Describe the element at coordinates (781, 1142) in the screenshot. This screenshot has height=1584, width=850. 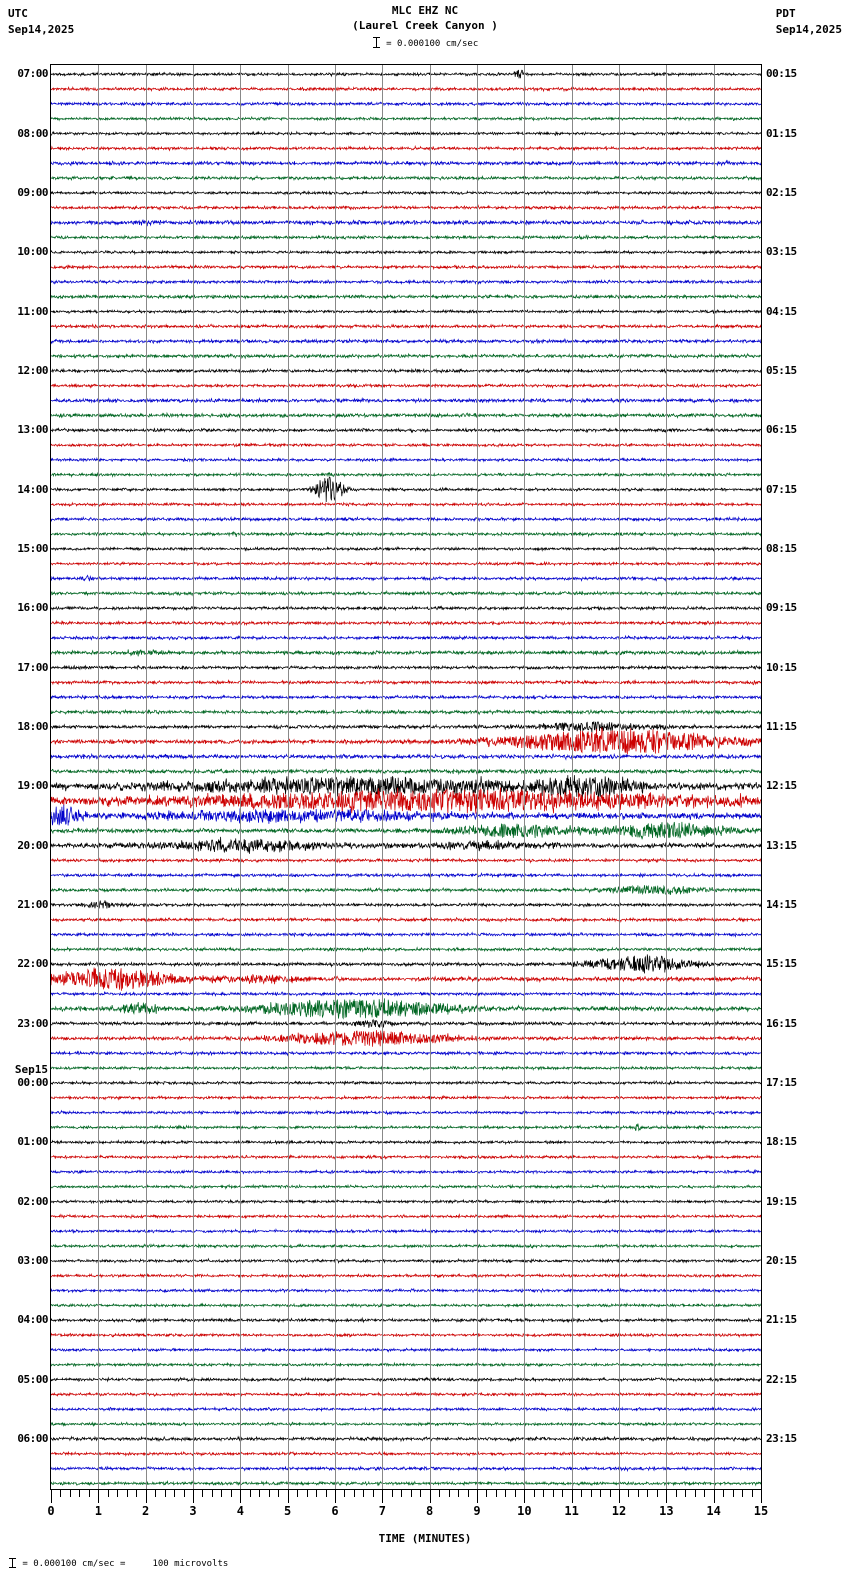
I see `pdt-time-label-1815: 18:15` at that location.